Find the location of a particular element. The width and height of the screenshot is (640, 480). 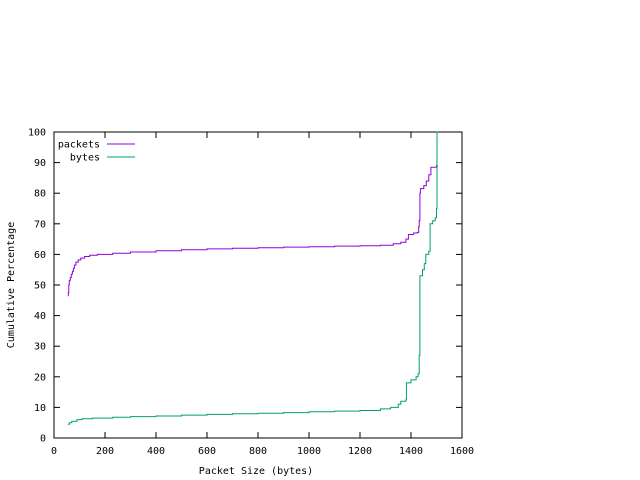

legend-label: packets is located at coordinates (79, 145).